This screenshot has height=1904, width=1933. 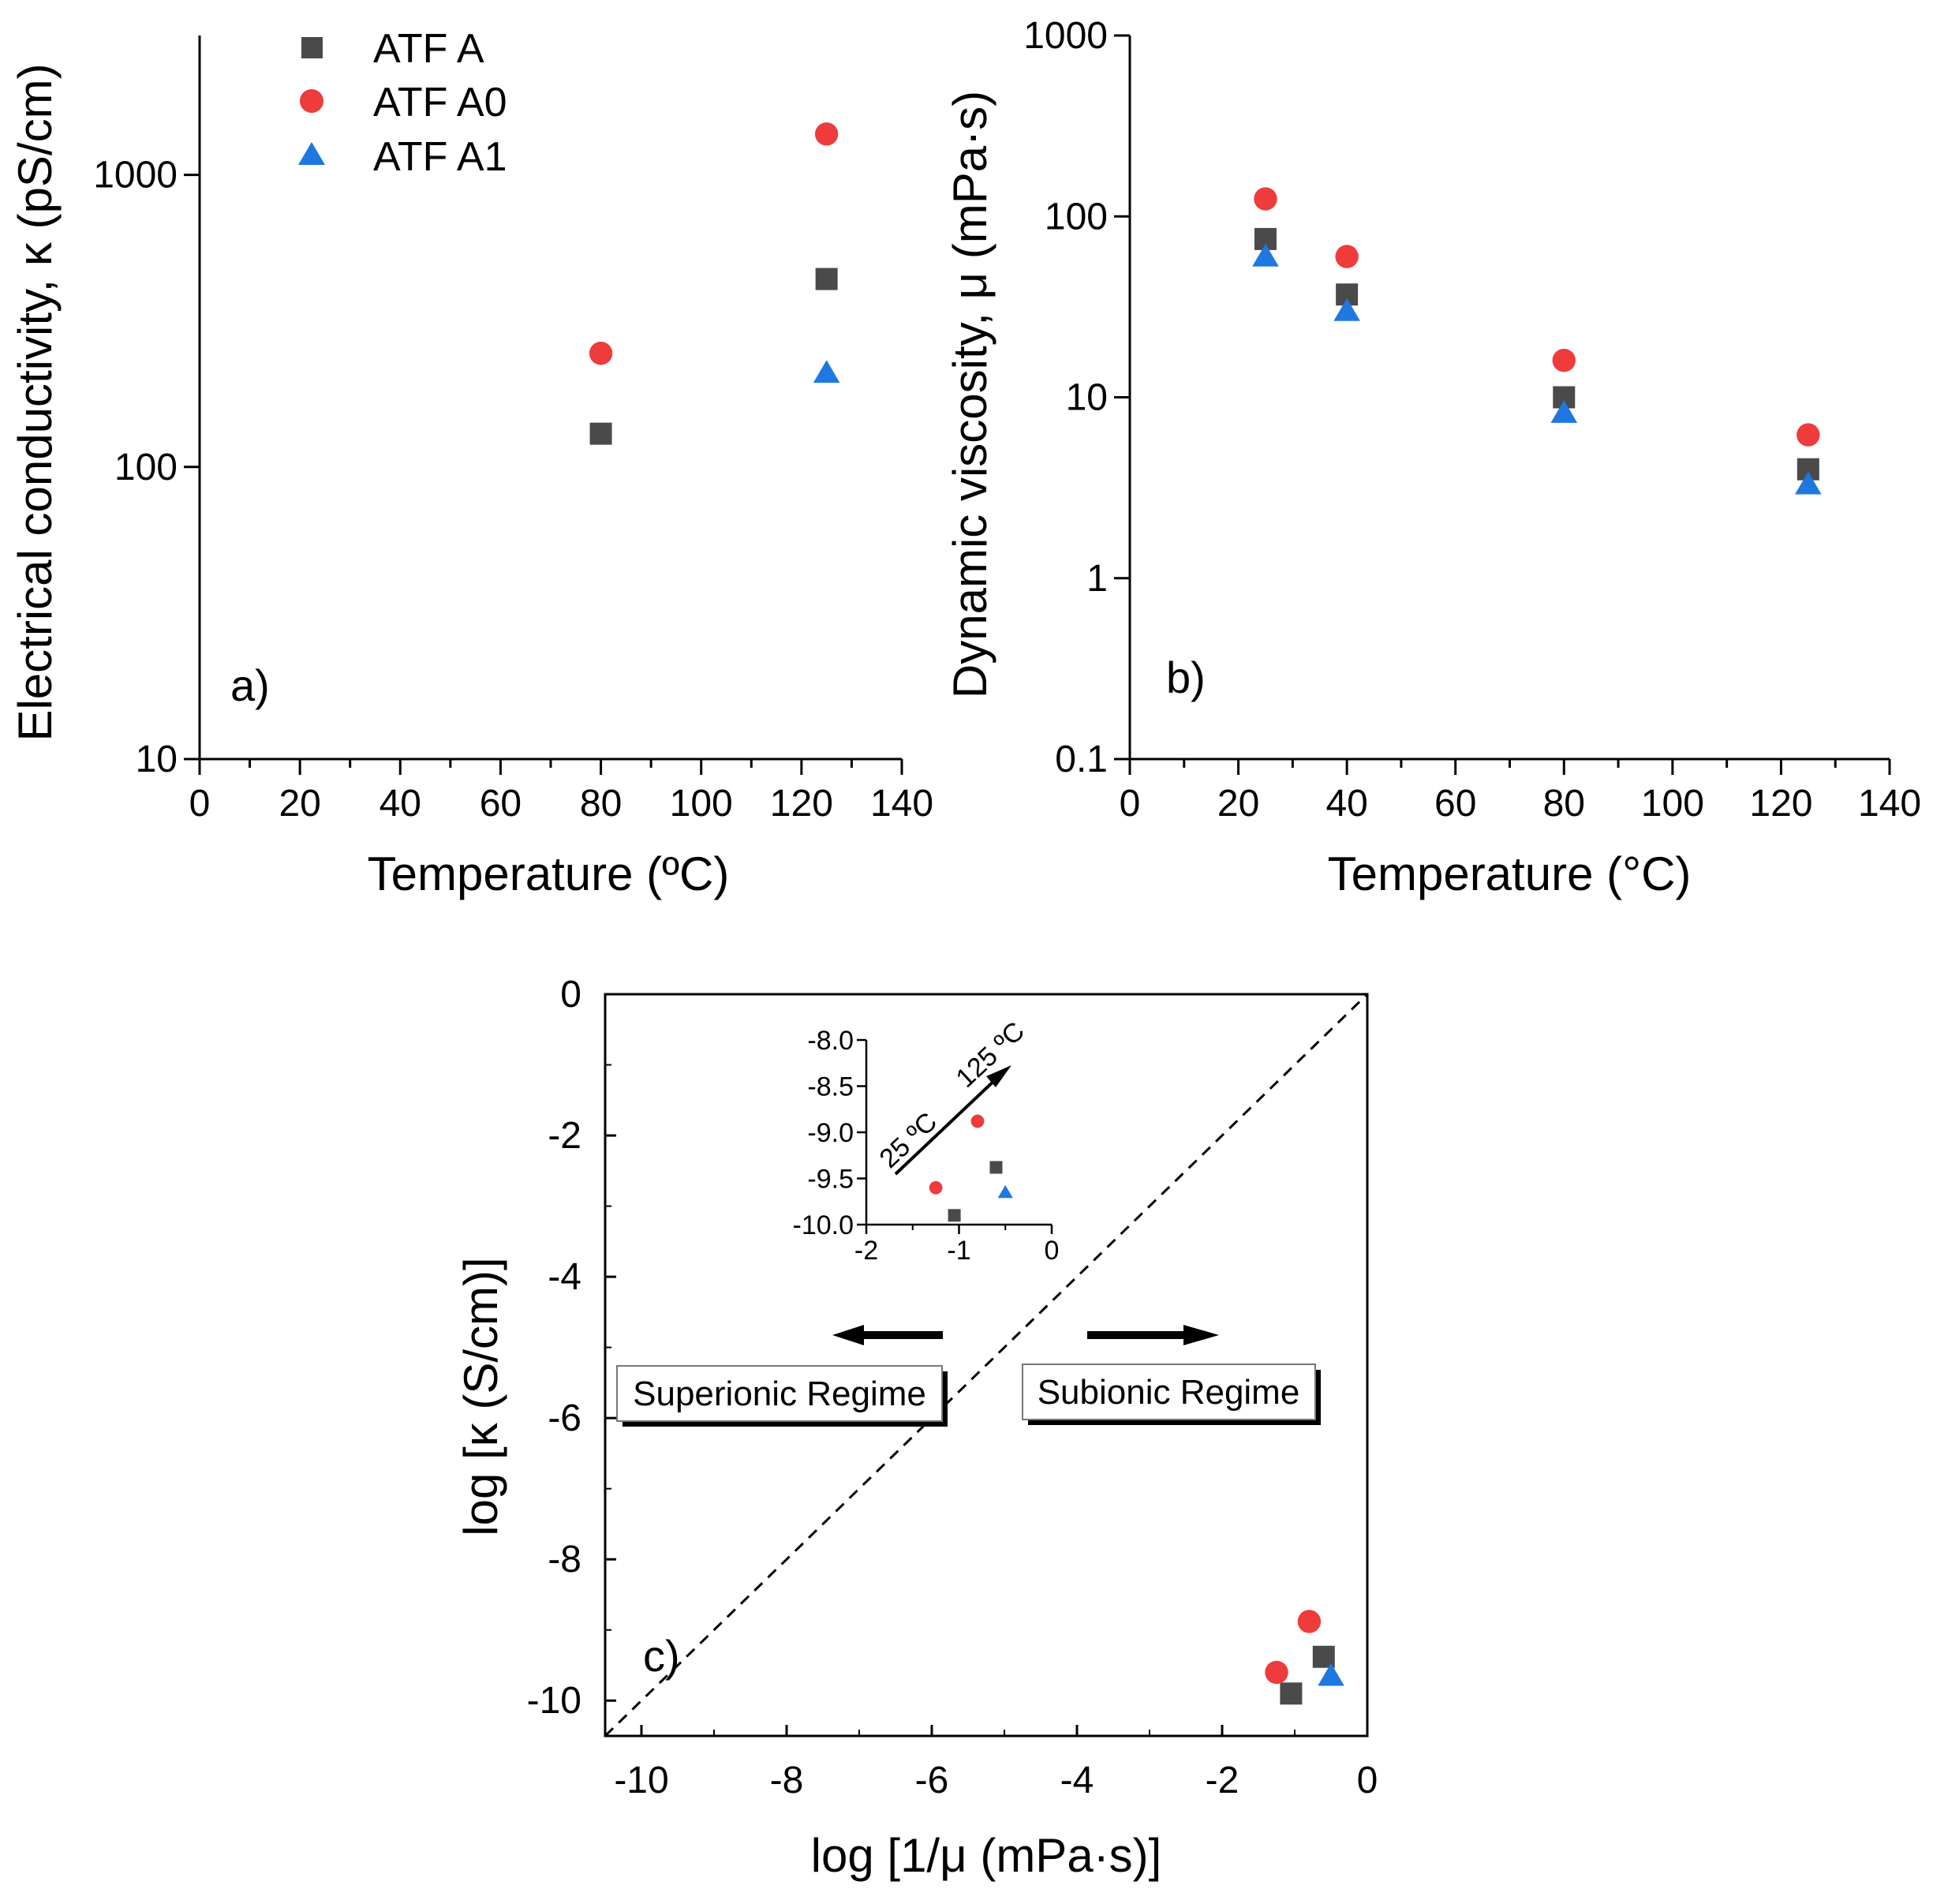 What do you see at coordinates (998, 1076) in the screenshot?
I see `inset-arrowhead-icon` at bounding box center [998, 1076].